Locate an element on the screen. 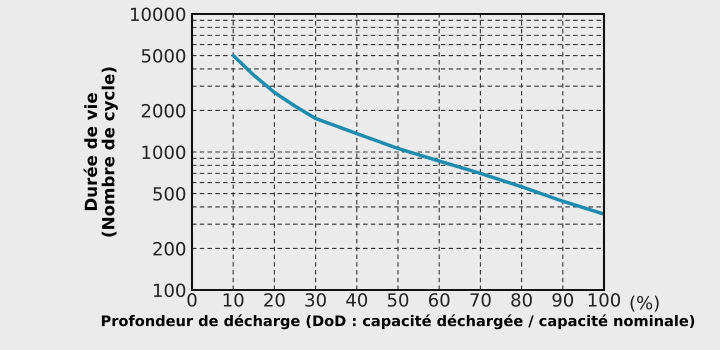 The image size is (720, 350). x-tick-label: 20 is located at coordinates (274, 300).